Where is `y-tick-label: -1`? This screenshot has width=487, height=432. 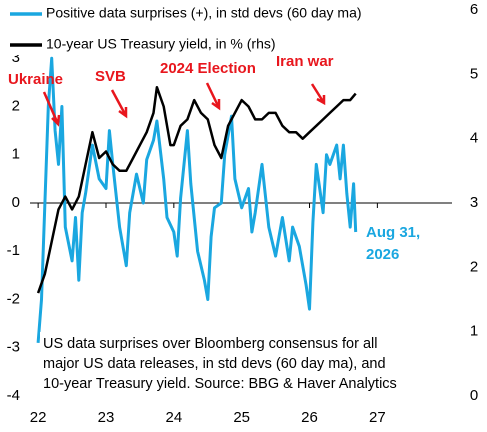
y-tick-label: -1 is located at coordinates (13, 250).